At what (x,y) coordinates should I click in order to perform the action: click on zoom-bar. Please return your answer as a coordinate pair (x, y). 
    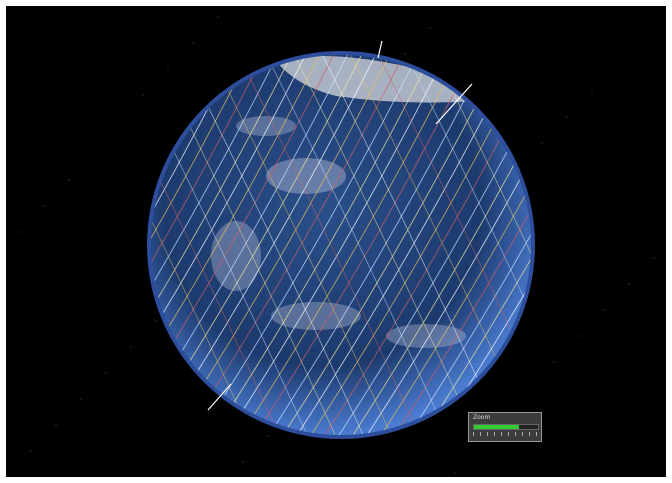
    Looking at the image, I should click on (506, 427).